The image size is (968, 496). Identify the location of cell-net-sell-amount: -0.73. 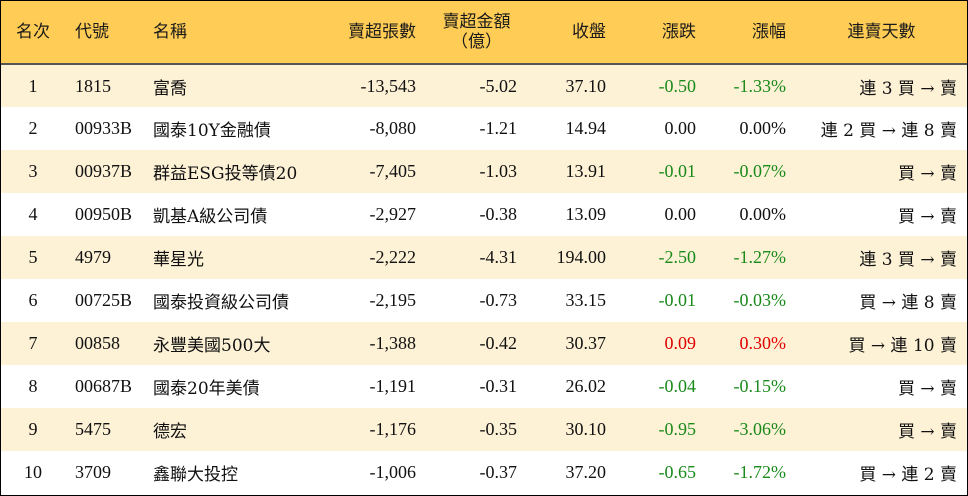
(498, 300).